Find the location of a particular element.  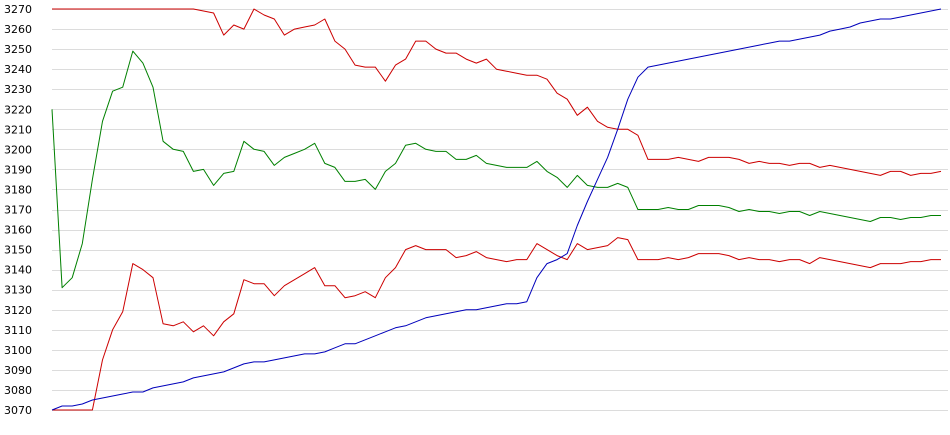

y-tick-label: 3210 is located at coordinates (18, 129).